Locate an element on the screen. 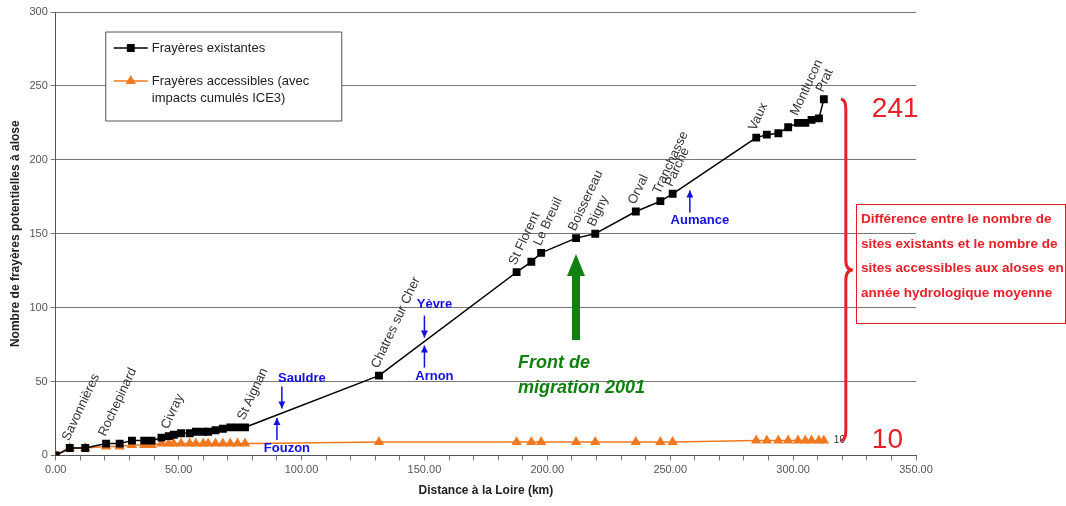 This screenshot has height=506, width=1066. x-tick-label: 300.00 is located at coordinates (793, 469).